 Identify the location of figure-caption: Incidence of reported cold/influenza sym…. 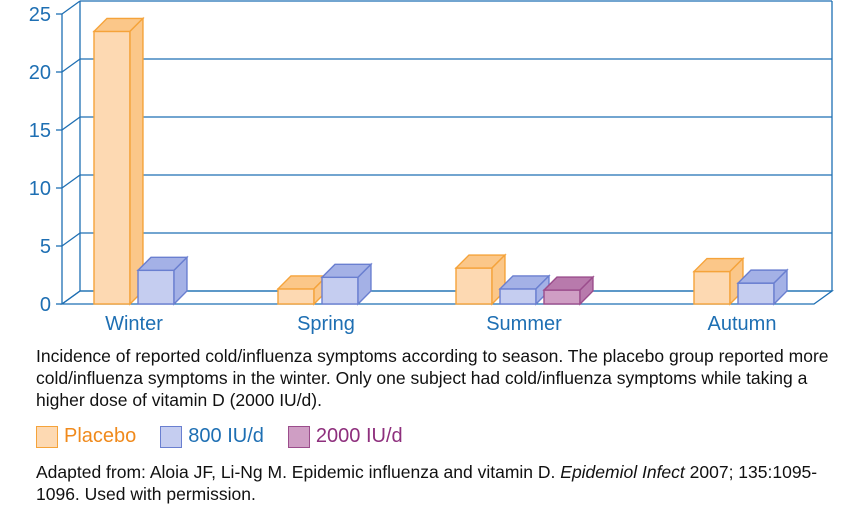
(432, 378).